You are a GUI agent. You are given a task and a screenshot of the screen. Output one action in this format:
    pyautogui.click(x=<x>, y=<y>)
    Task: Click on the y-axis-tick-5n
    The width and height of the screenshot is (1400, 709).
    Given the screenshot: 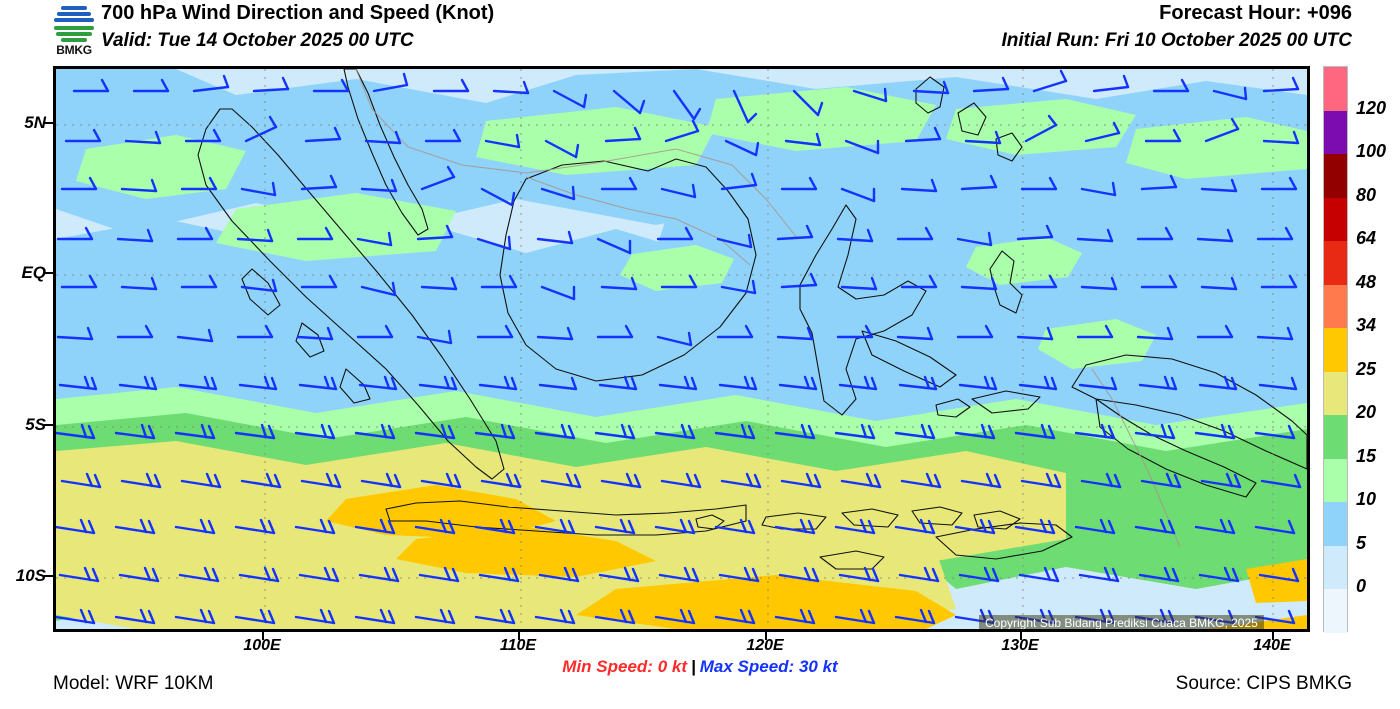 What is the action you would take?
    pyautogui.click(x=48, y=123)
    